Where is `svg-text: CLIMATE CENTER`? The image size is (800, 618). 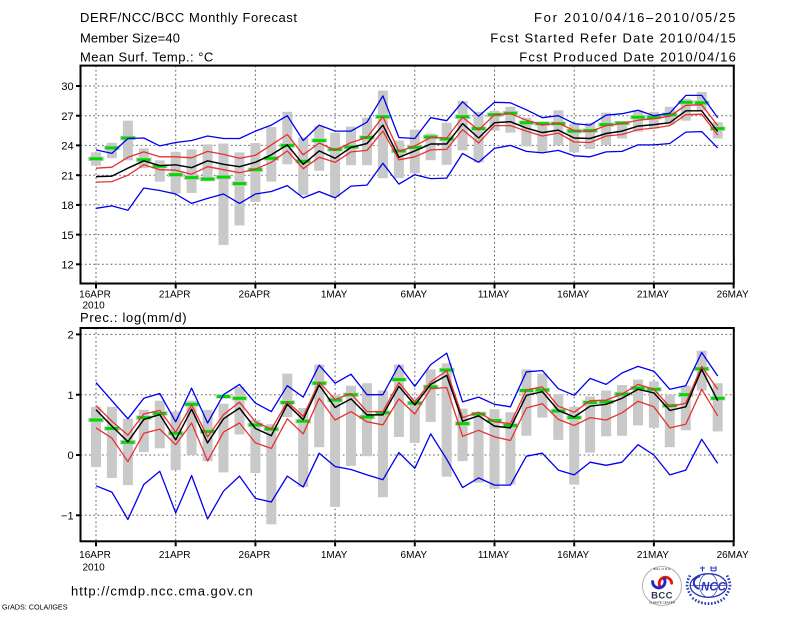
svg-text: CLIMATE CENTER is located at coordinates (662, 602).